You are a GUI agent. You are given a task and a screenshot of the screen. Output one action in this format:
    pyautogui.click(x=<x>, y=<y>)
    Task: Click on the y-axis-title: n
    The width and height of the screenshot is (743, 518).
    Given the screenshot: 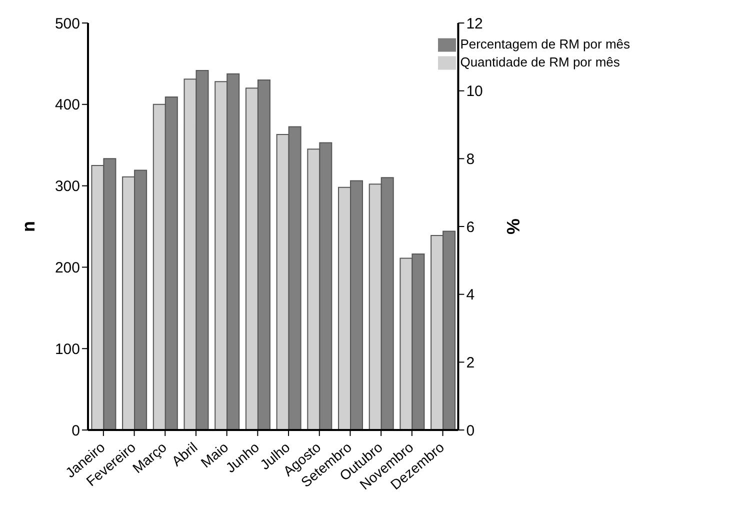 What is the action you would take?
    pyautogui.click(x=28, y=226)
    